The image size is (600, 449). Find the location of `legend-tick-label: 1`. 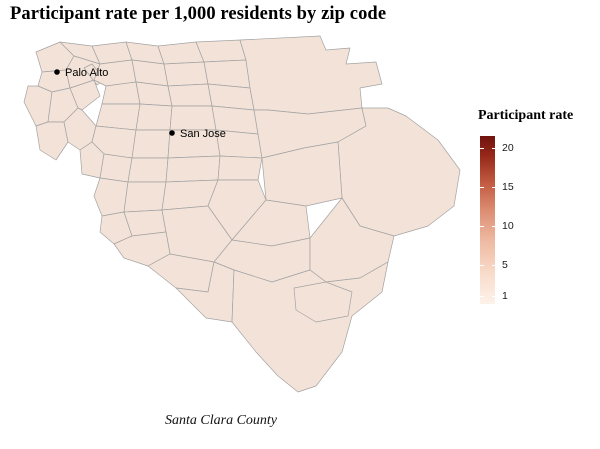

legend-tick-label: 1 is located at coordinates (505, 296).